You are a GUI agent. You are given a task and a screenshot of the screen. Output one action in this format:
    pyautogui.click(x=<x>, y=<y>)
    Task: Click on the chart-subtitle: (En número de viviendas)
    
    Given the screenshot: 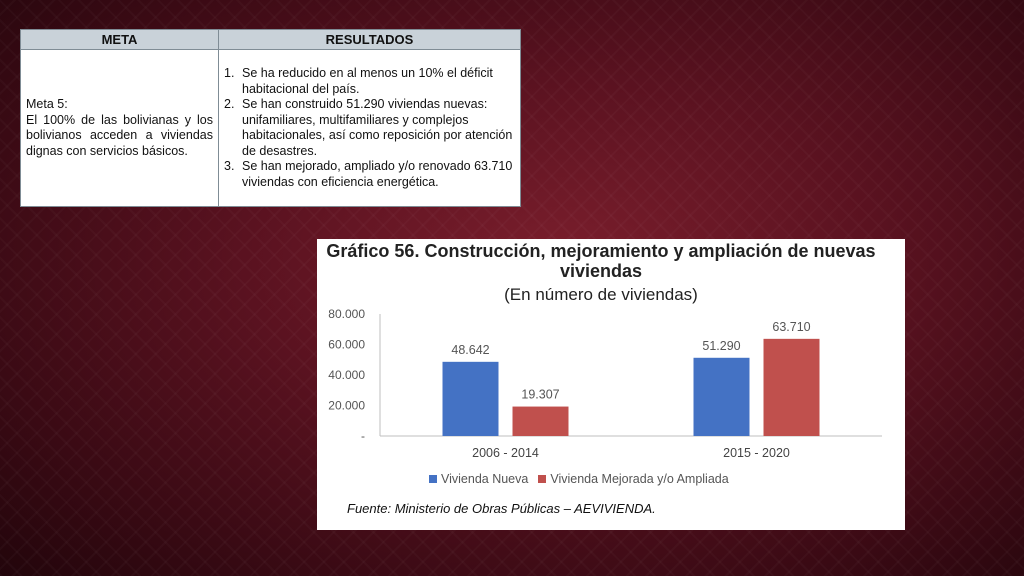 What is the action you would take?
    pyautogui.click(x=601, y=294)
    